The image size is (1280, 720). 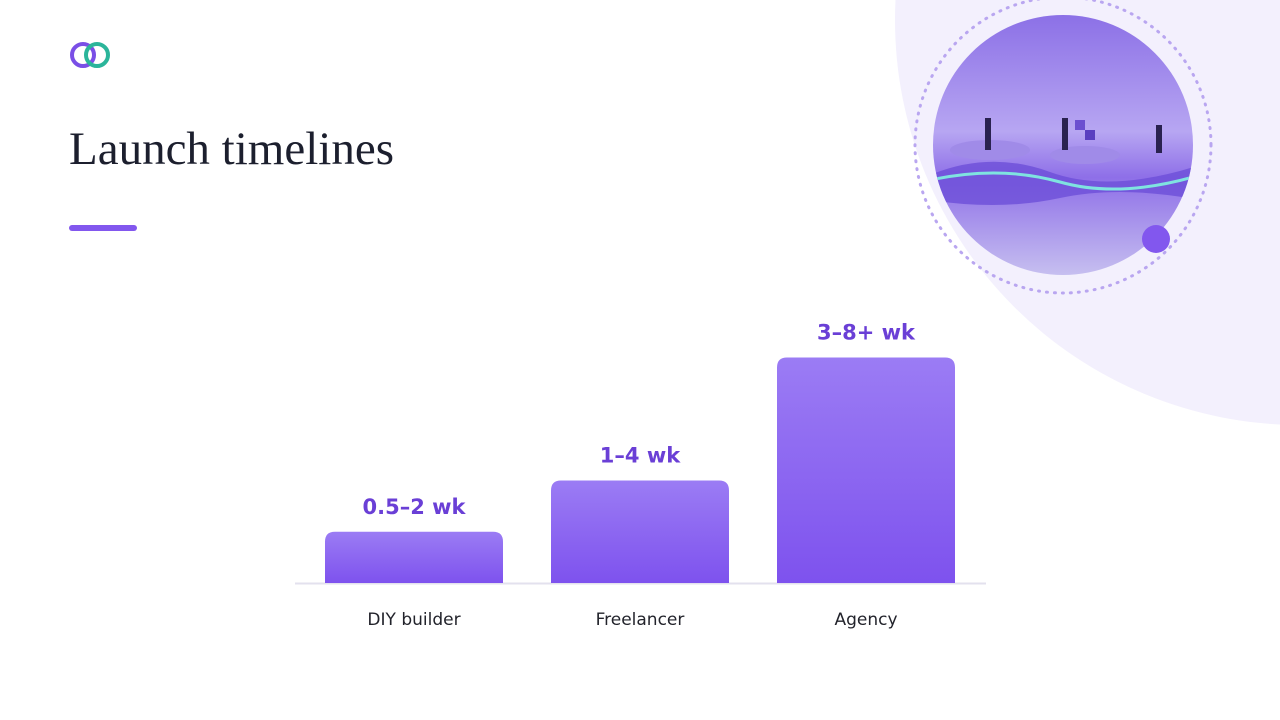 What do you see at coordinates (413, 620) in the screenshot?
I see `x-tick-label: DIY builder` at bounding box center [413, 620].